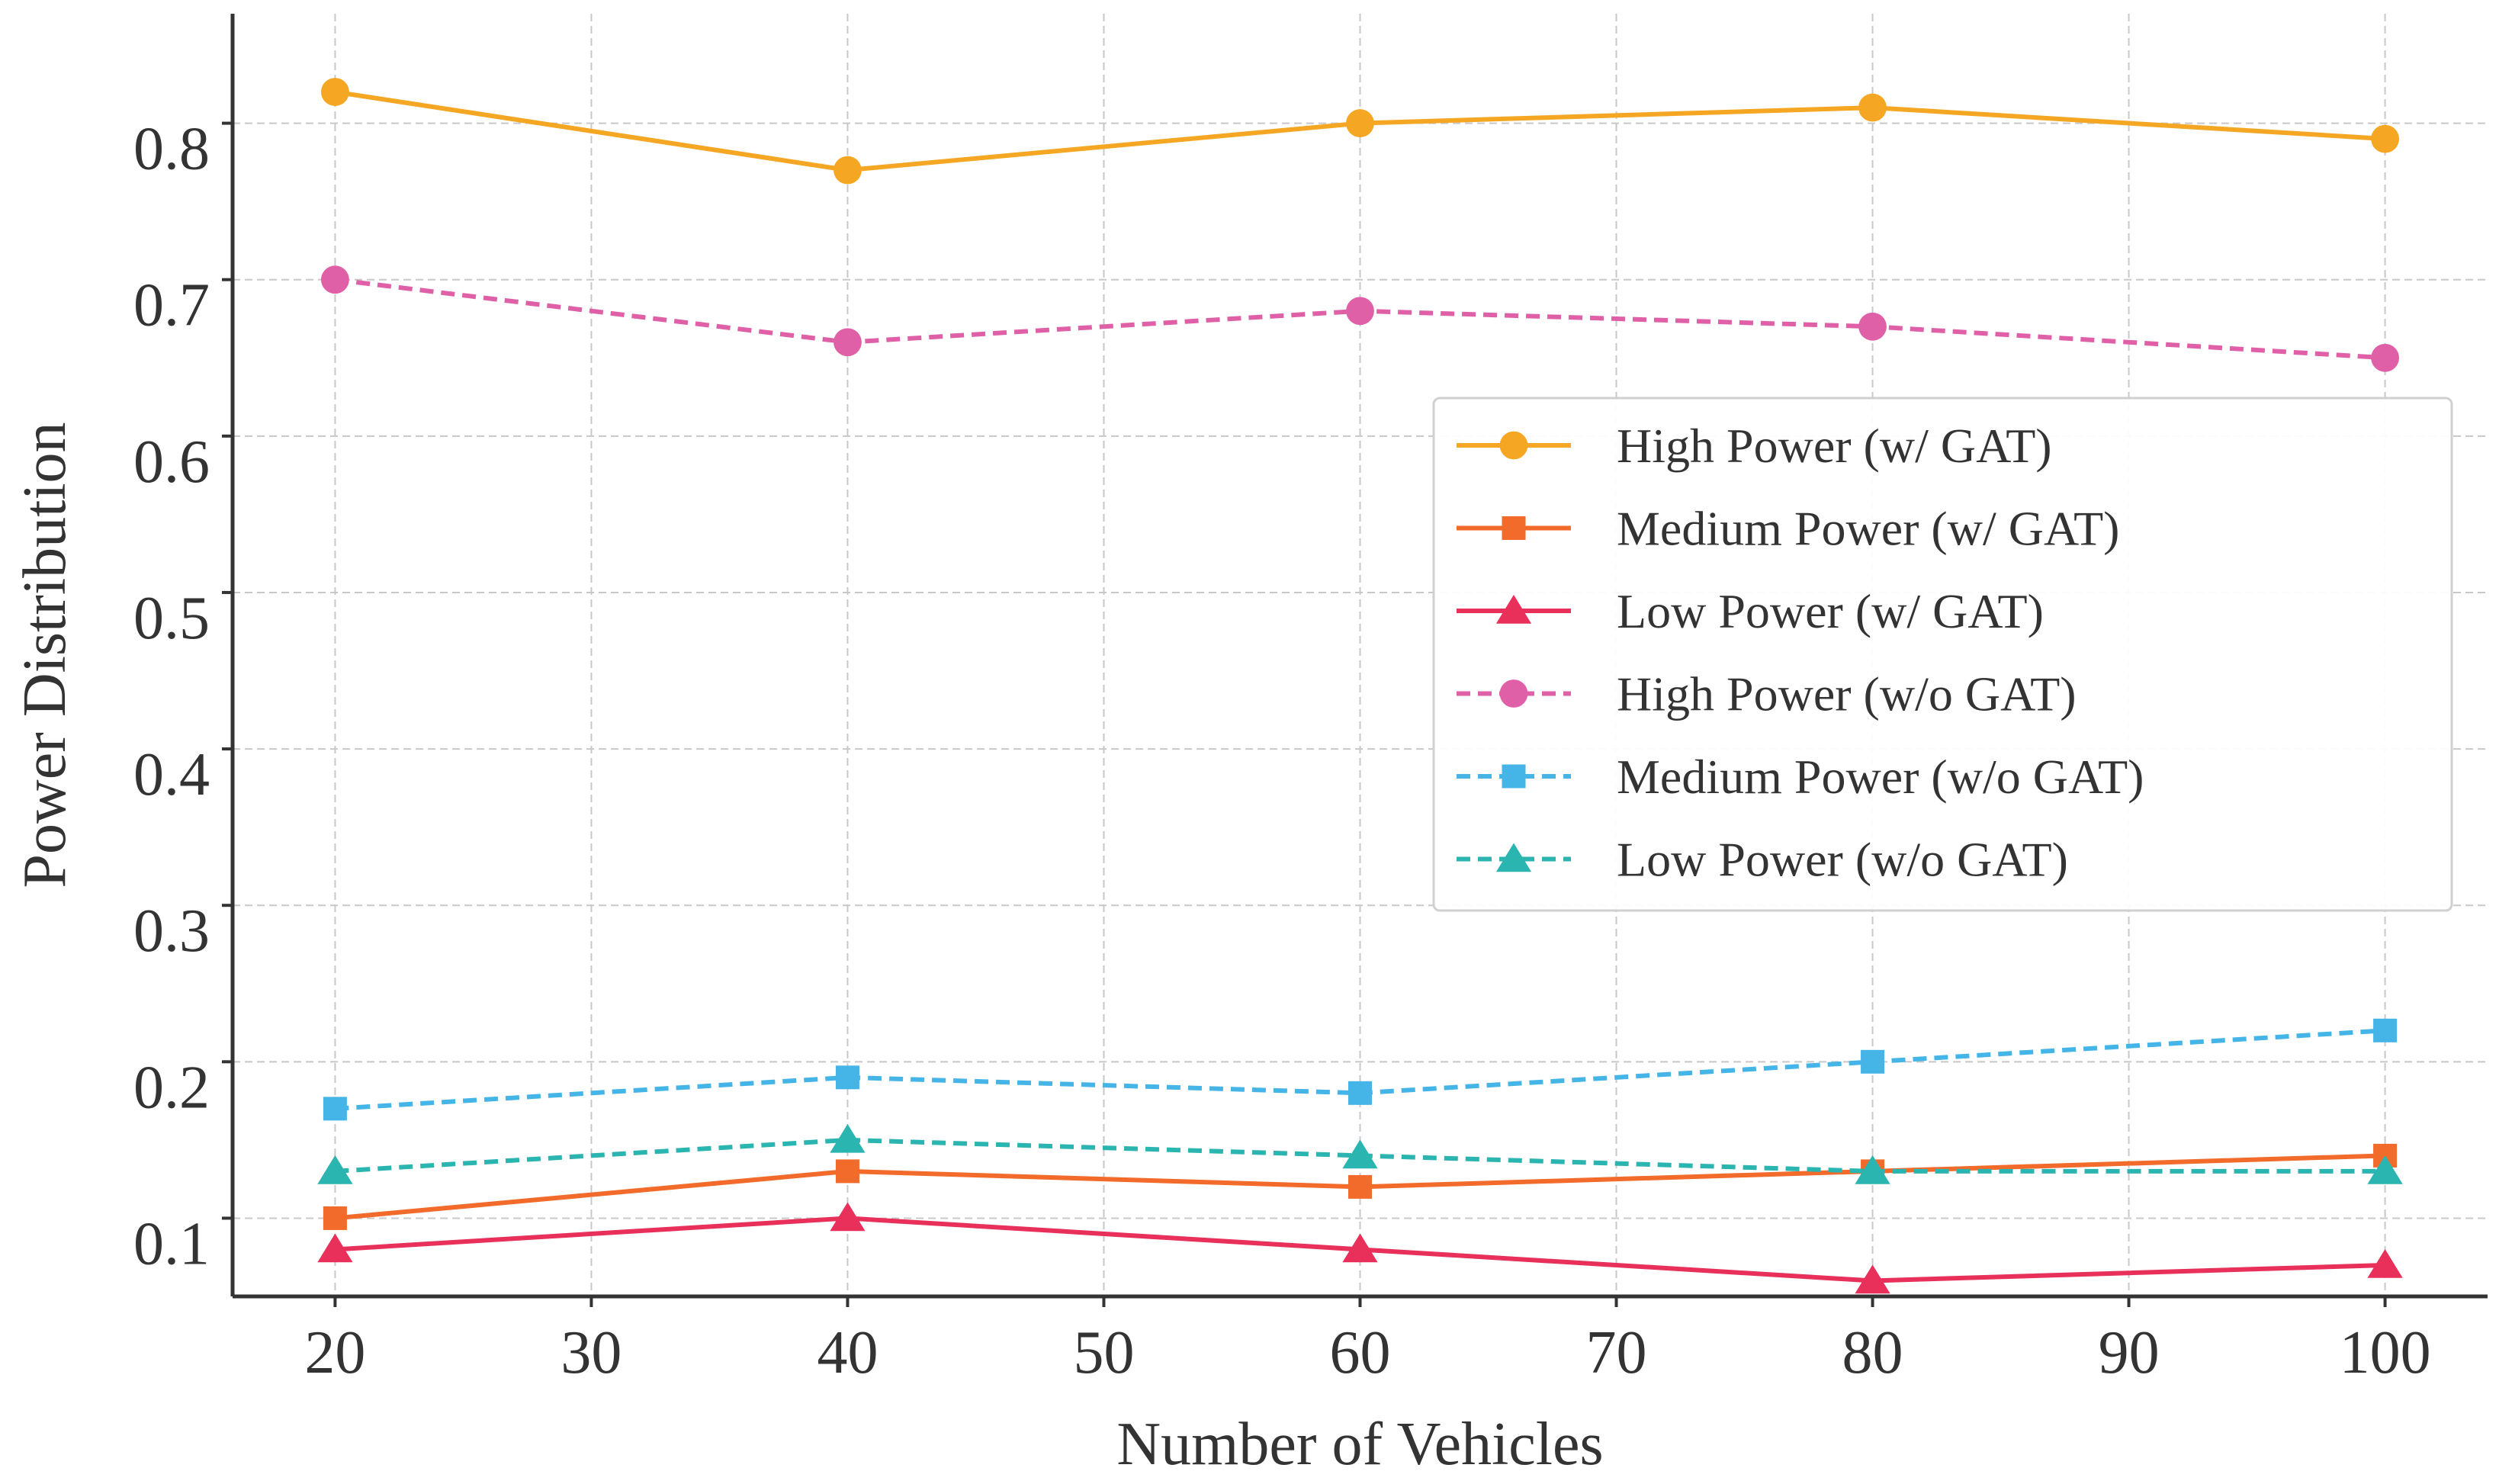  I want to click on legend-entry: Low Power (w/ GAT), so click(1750, 611).